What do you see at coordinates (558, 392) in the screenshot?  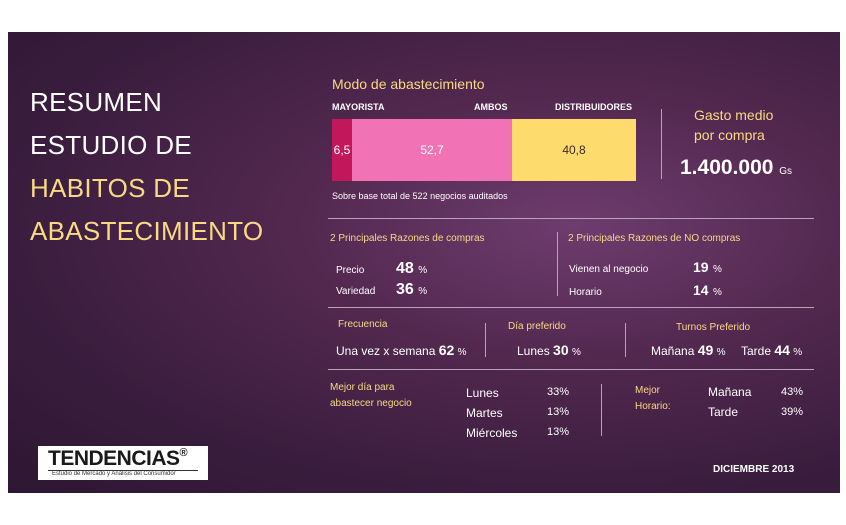 I see `mejor-dia-value: 33%` at bounding box center [558, 392].